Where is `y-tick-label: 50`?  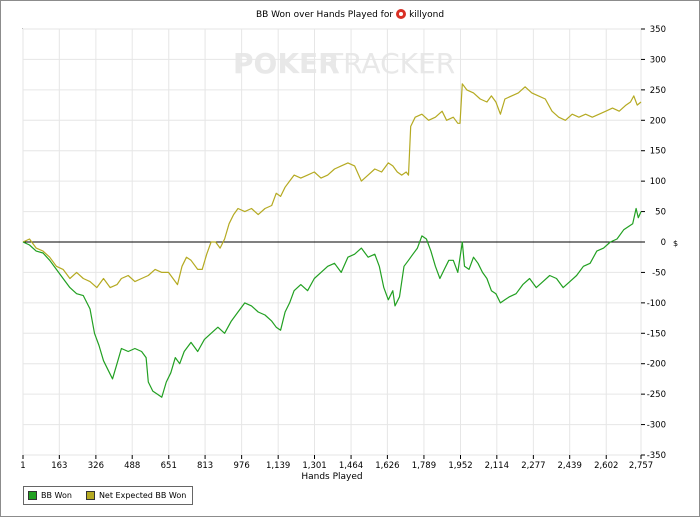 y-tick-label: 50 is located at coordinates (660, 213).